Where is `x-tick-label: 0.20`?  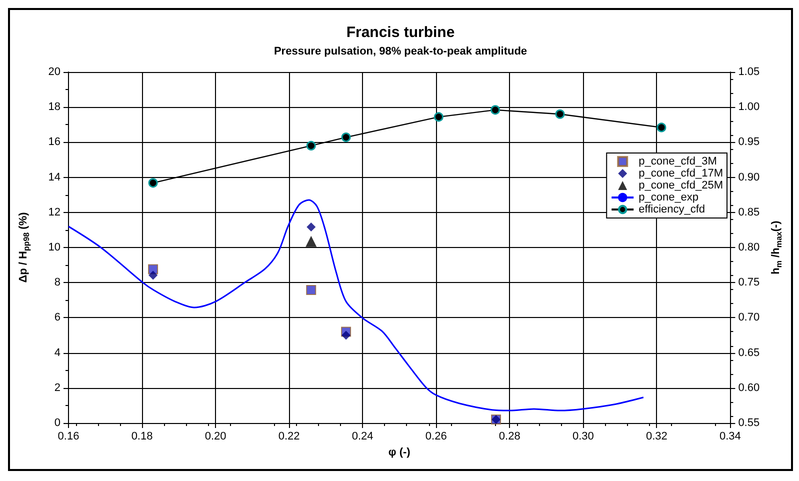
x-tick-label: 0.20 is located at coordinates (215, 436).